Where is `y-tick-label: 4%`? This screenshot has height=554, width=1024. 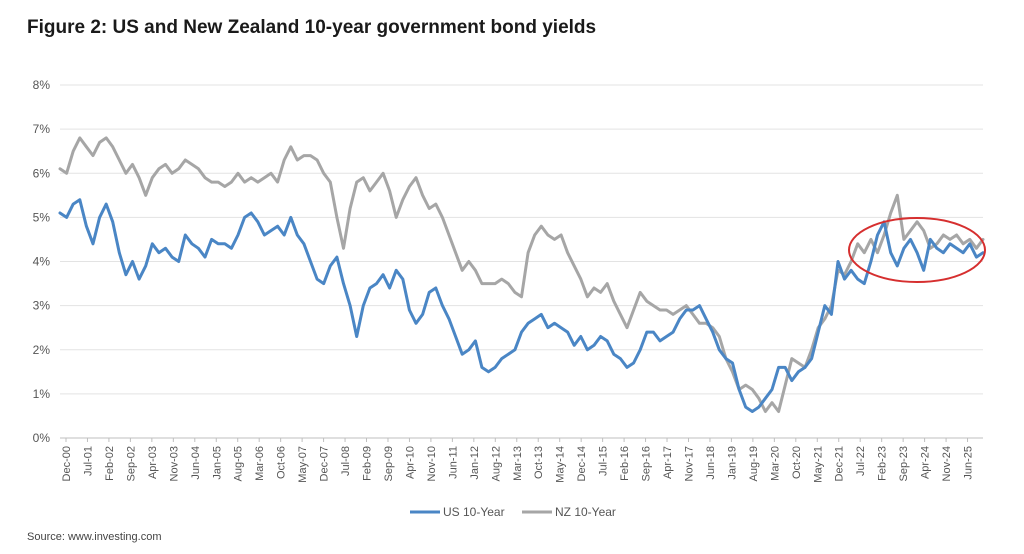 y-tick-label: 4% is located at coordinates (42, 262).